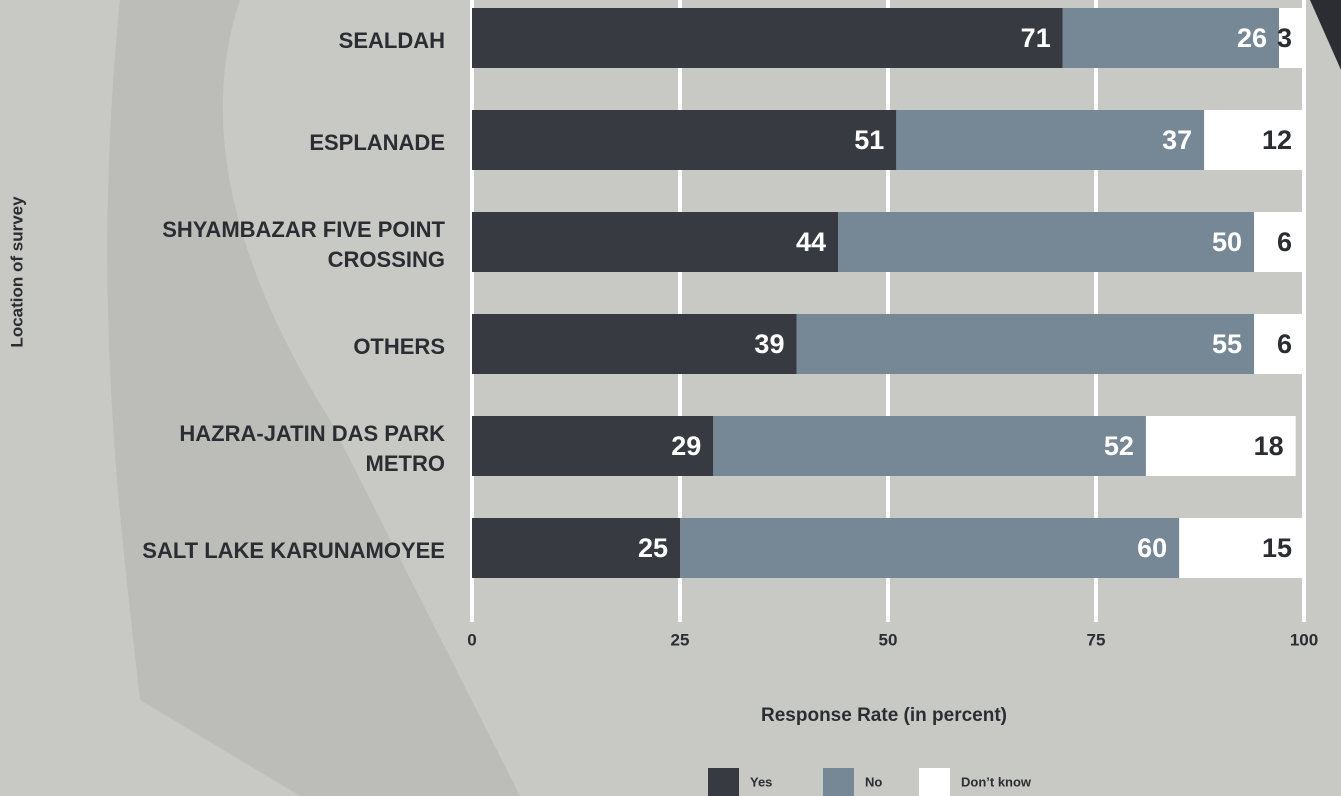 The image size is (1341, 796). Describe the element at coordinates (1252, 38) in the screenshot. I see `data-label: 26` at that location.